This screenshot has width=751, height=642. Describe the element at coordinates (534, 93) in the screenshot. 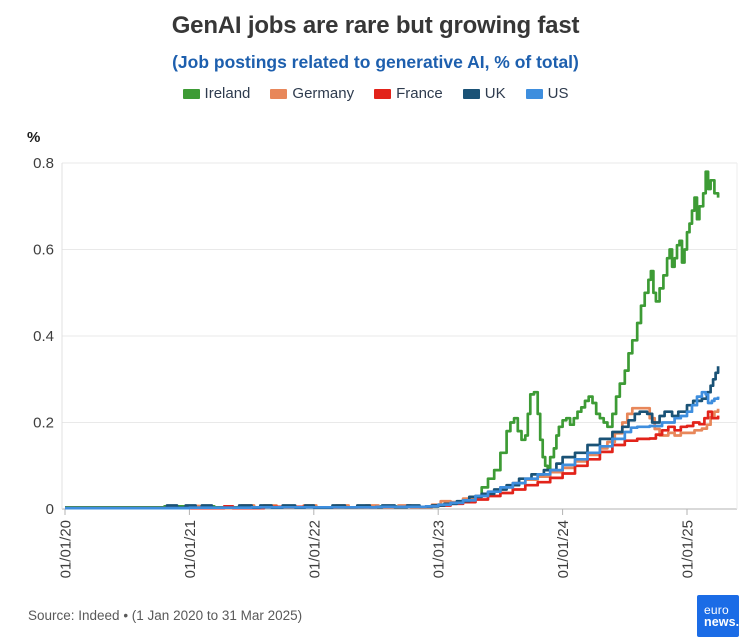

I see `legend-swatch-us` at that location.